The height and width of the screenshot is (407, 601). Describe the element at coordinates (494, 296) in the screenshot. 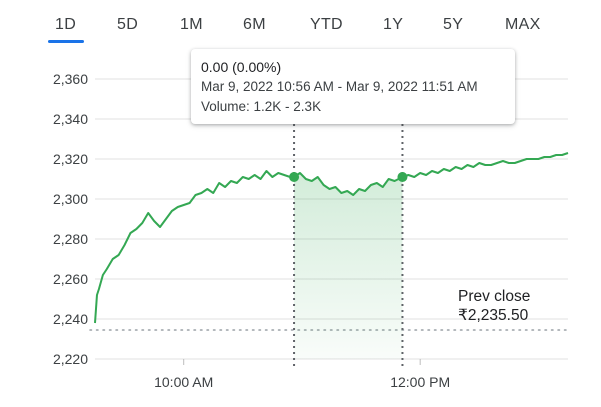

I see `prev-close-title: Prev close` at that location.